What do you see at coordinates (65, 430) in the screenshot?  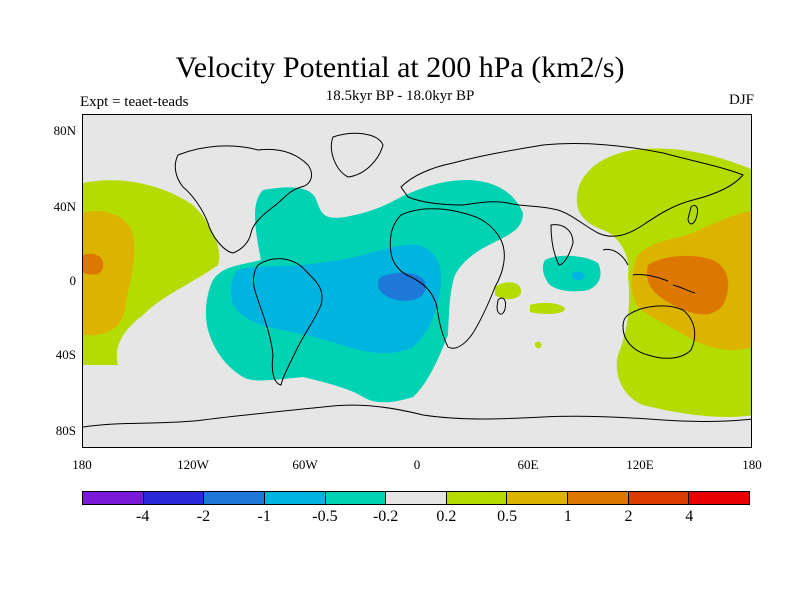 I see `lat-label-80s: 80S` at bounding box center [65, 430].